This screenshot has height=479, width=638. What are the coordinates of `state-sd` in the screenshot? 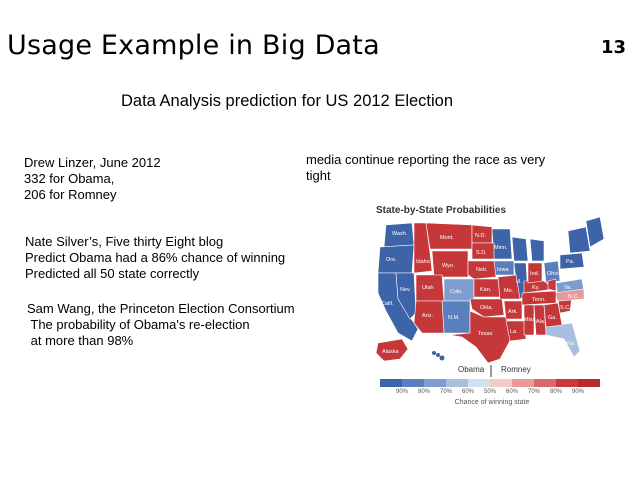 It's located at (483, 251).